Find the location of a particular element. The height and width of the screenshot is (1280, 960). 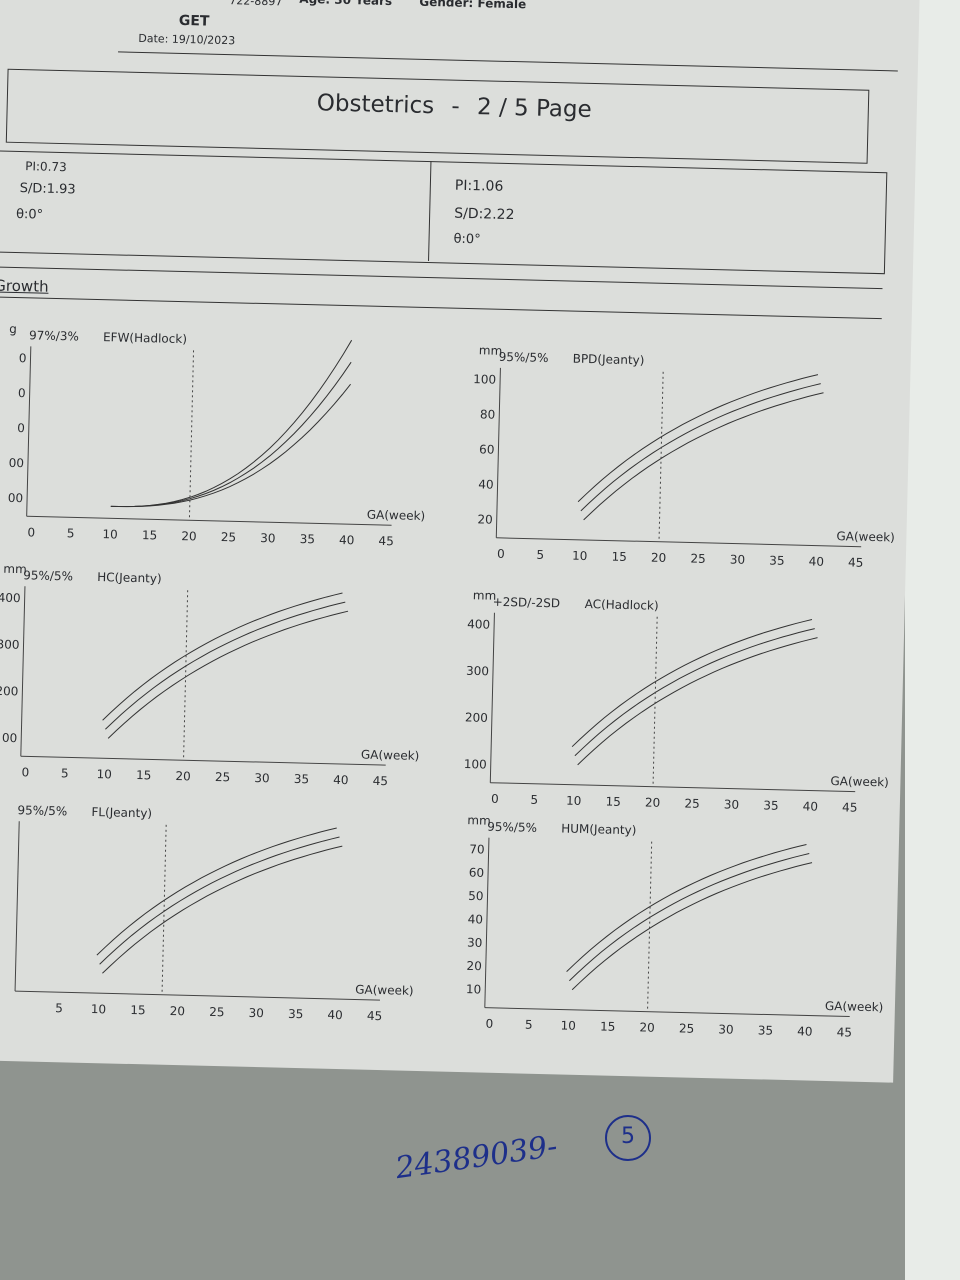

chart-title: AC(Hadlock) is located at coordinates (622, 605).